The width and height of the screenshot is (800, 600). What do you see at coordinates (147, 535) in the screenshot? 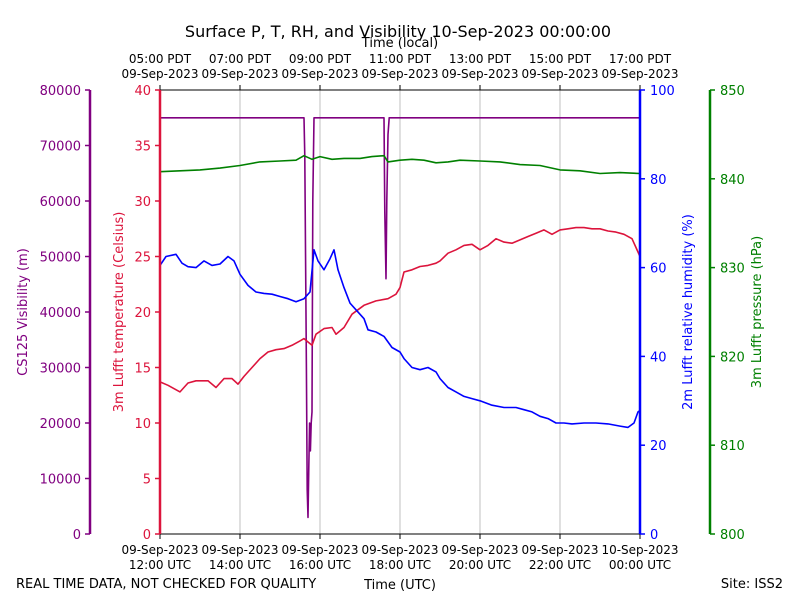
I see `temperature-tick-label: 0` at bounding box center [147, 535].